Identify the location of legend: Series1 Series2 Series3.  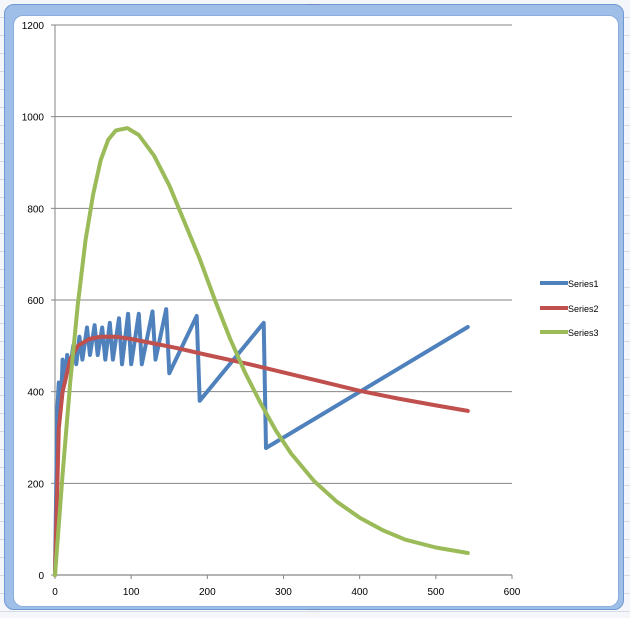
(569, 308).